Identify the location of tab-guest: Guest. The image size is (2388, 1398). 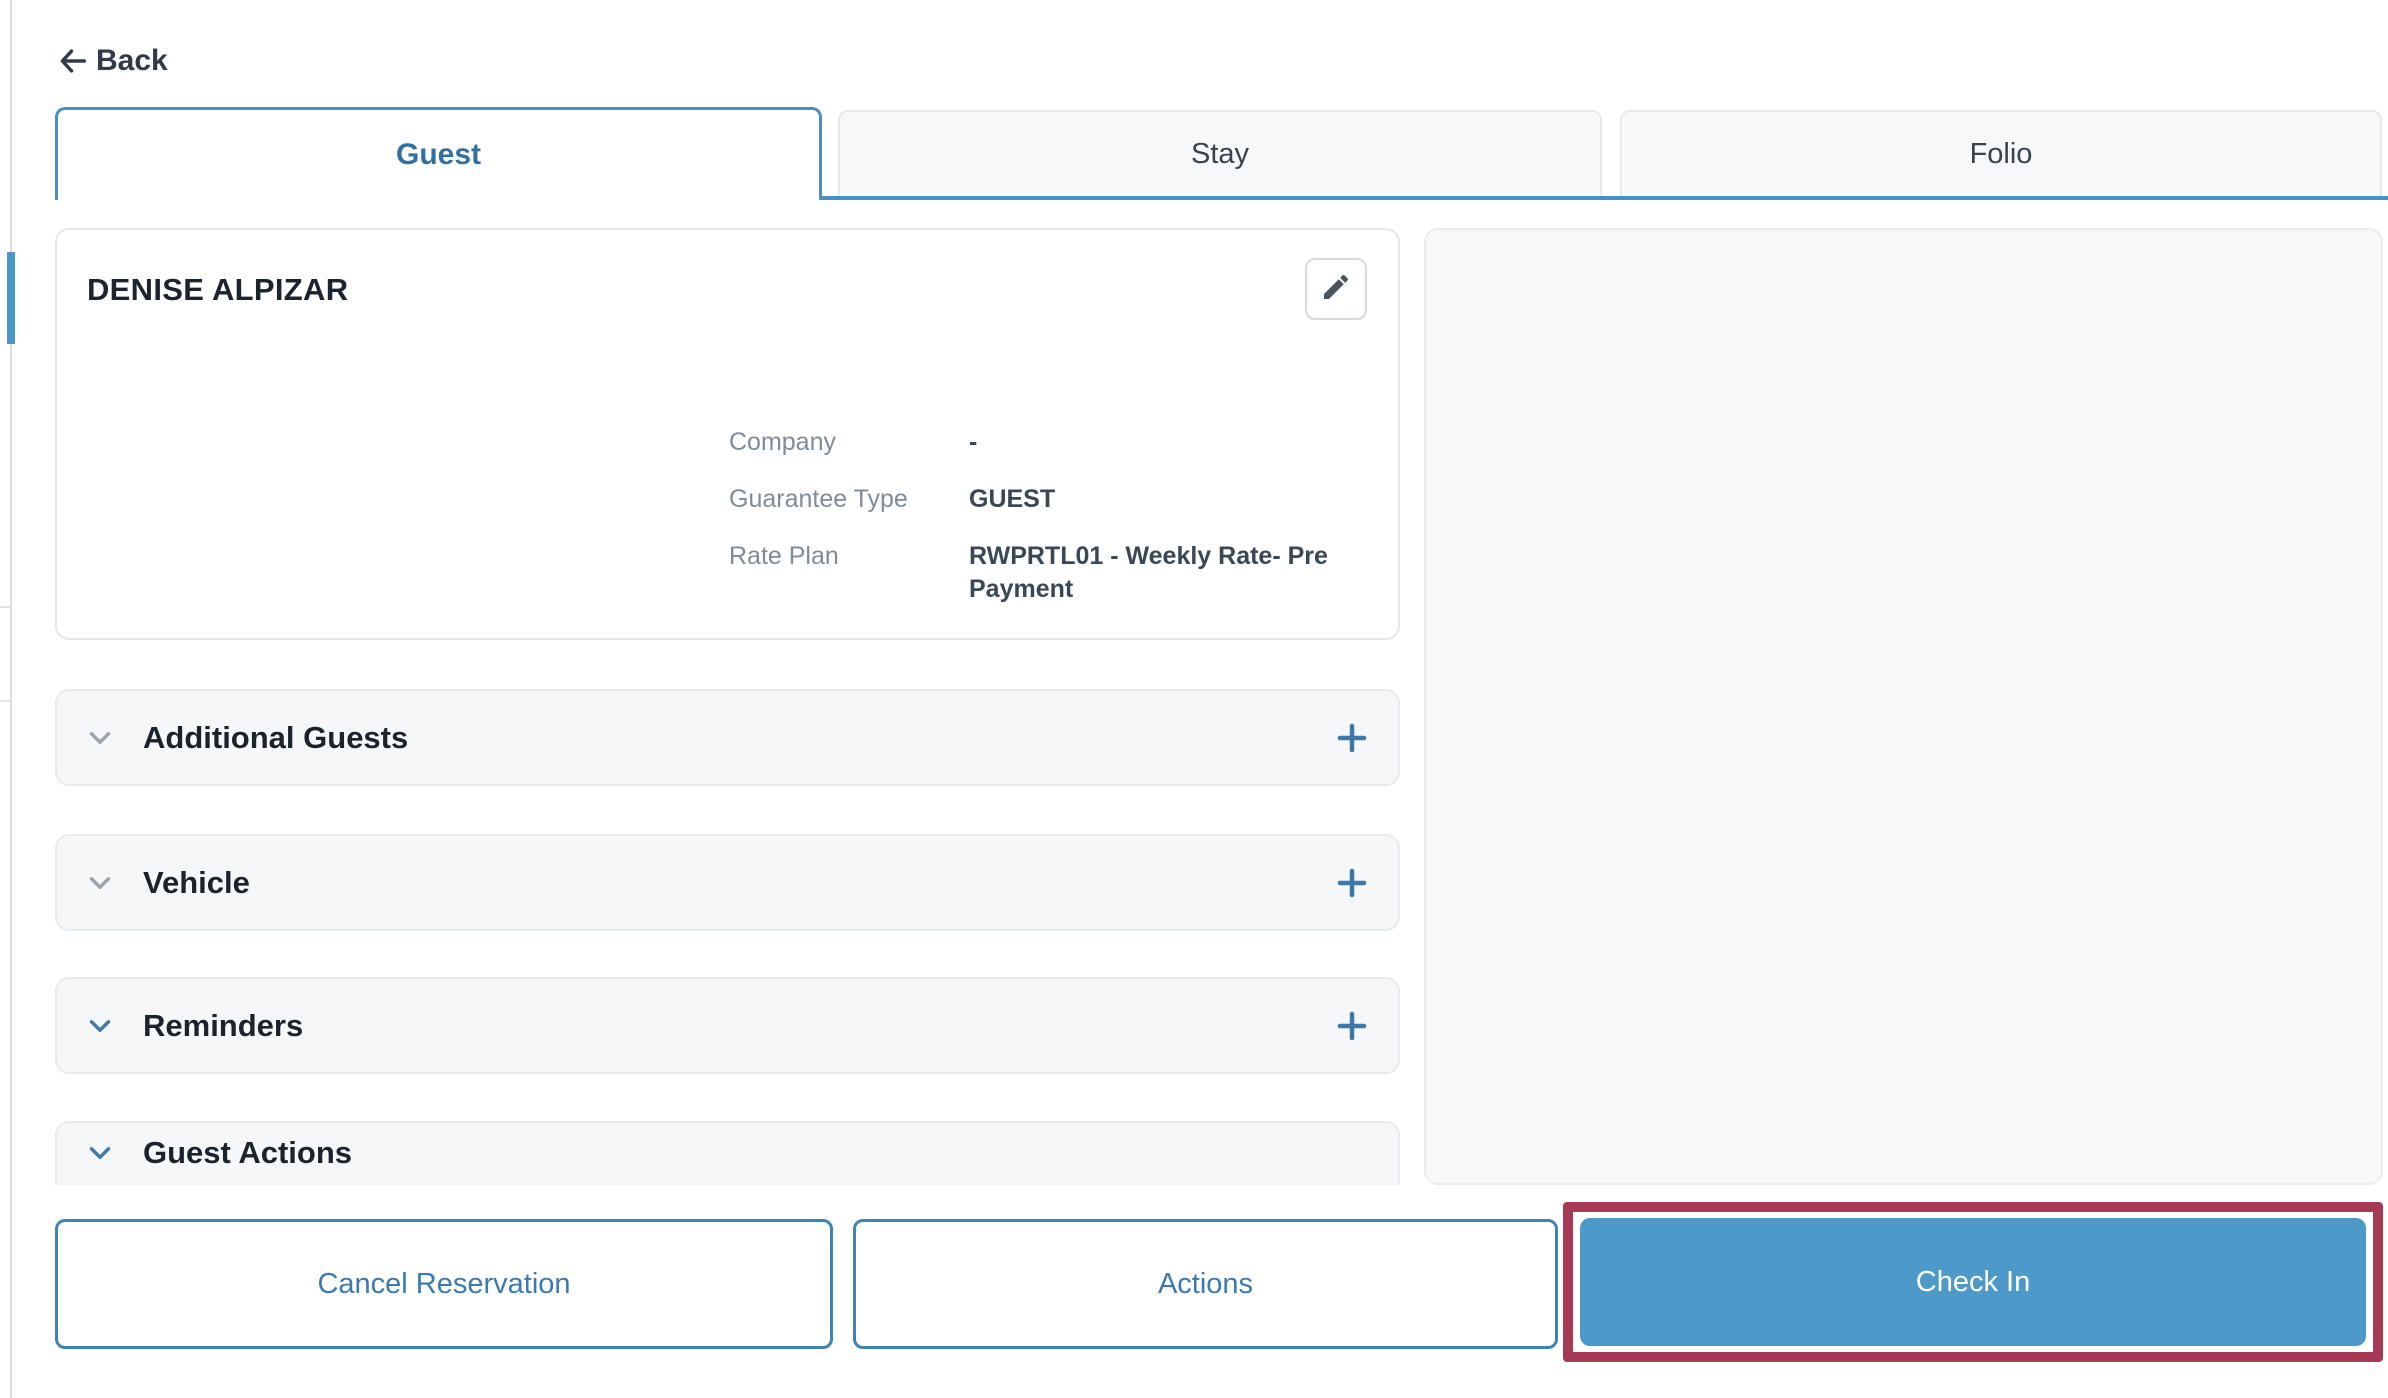
(438, 153).